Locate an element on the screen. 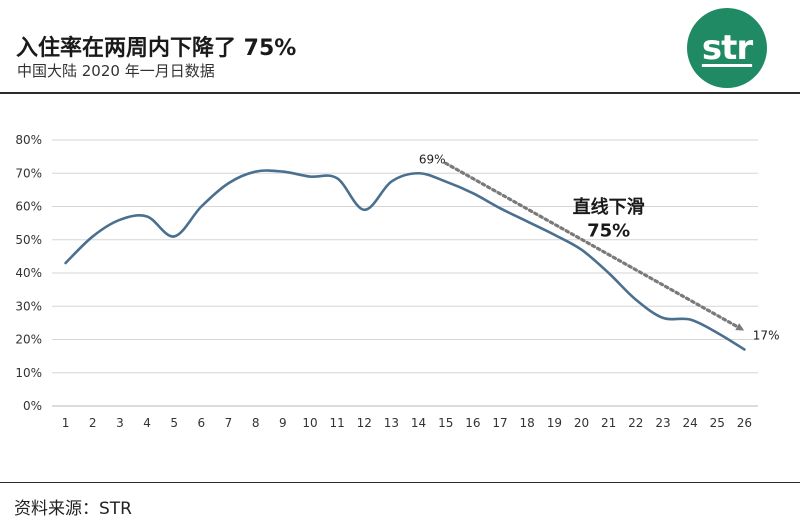 The height and width of the screenshot is (523, 800). annotation-decline-percent: 75% is located at coordinates (608, 230).